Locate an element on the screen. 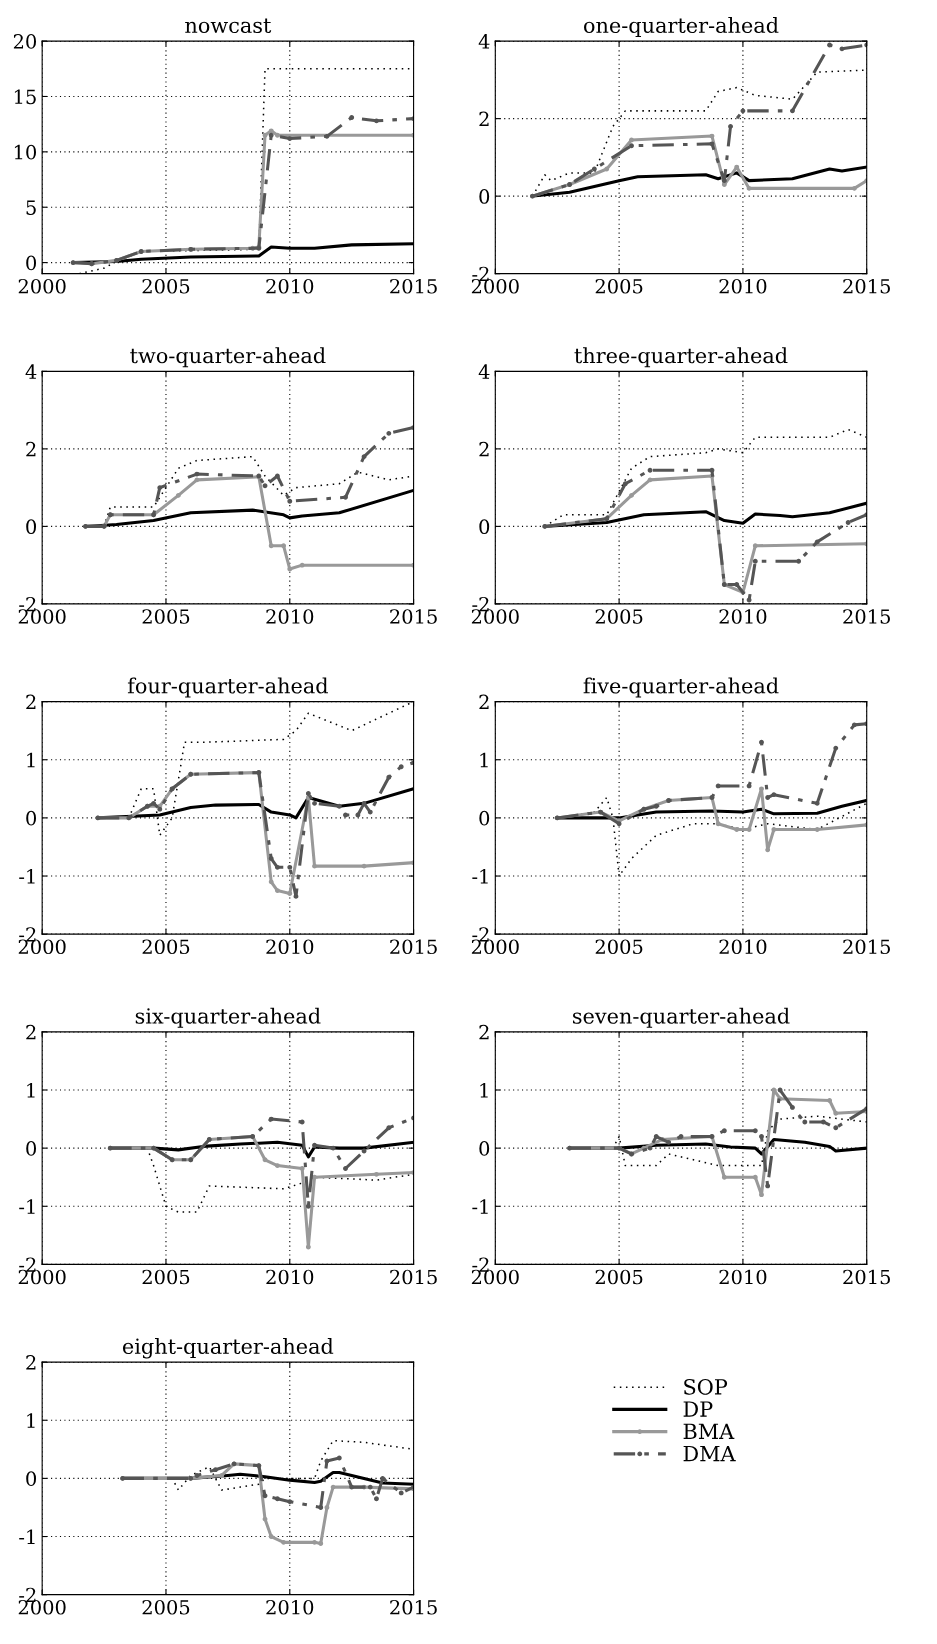 The height and width of the screenshot is (1644, 937). chart-title: one-quarter-ahead is located at coordinates (681, 27).